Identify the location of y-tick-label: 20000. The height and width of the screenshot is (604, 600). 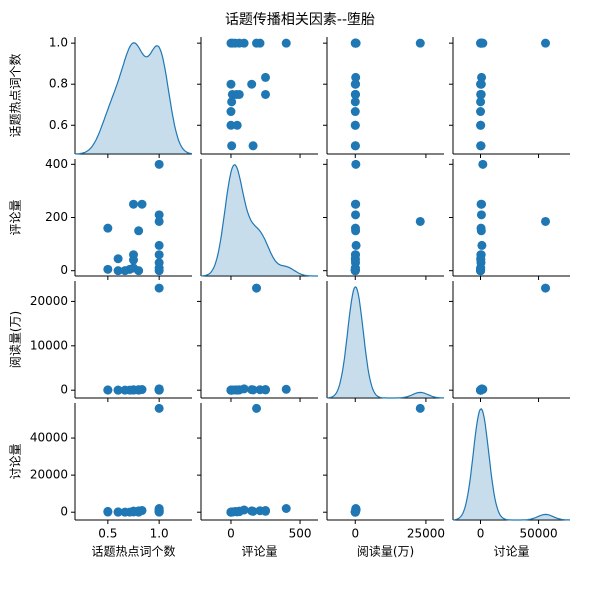
(49, 301).